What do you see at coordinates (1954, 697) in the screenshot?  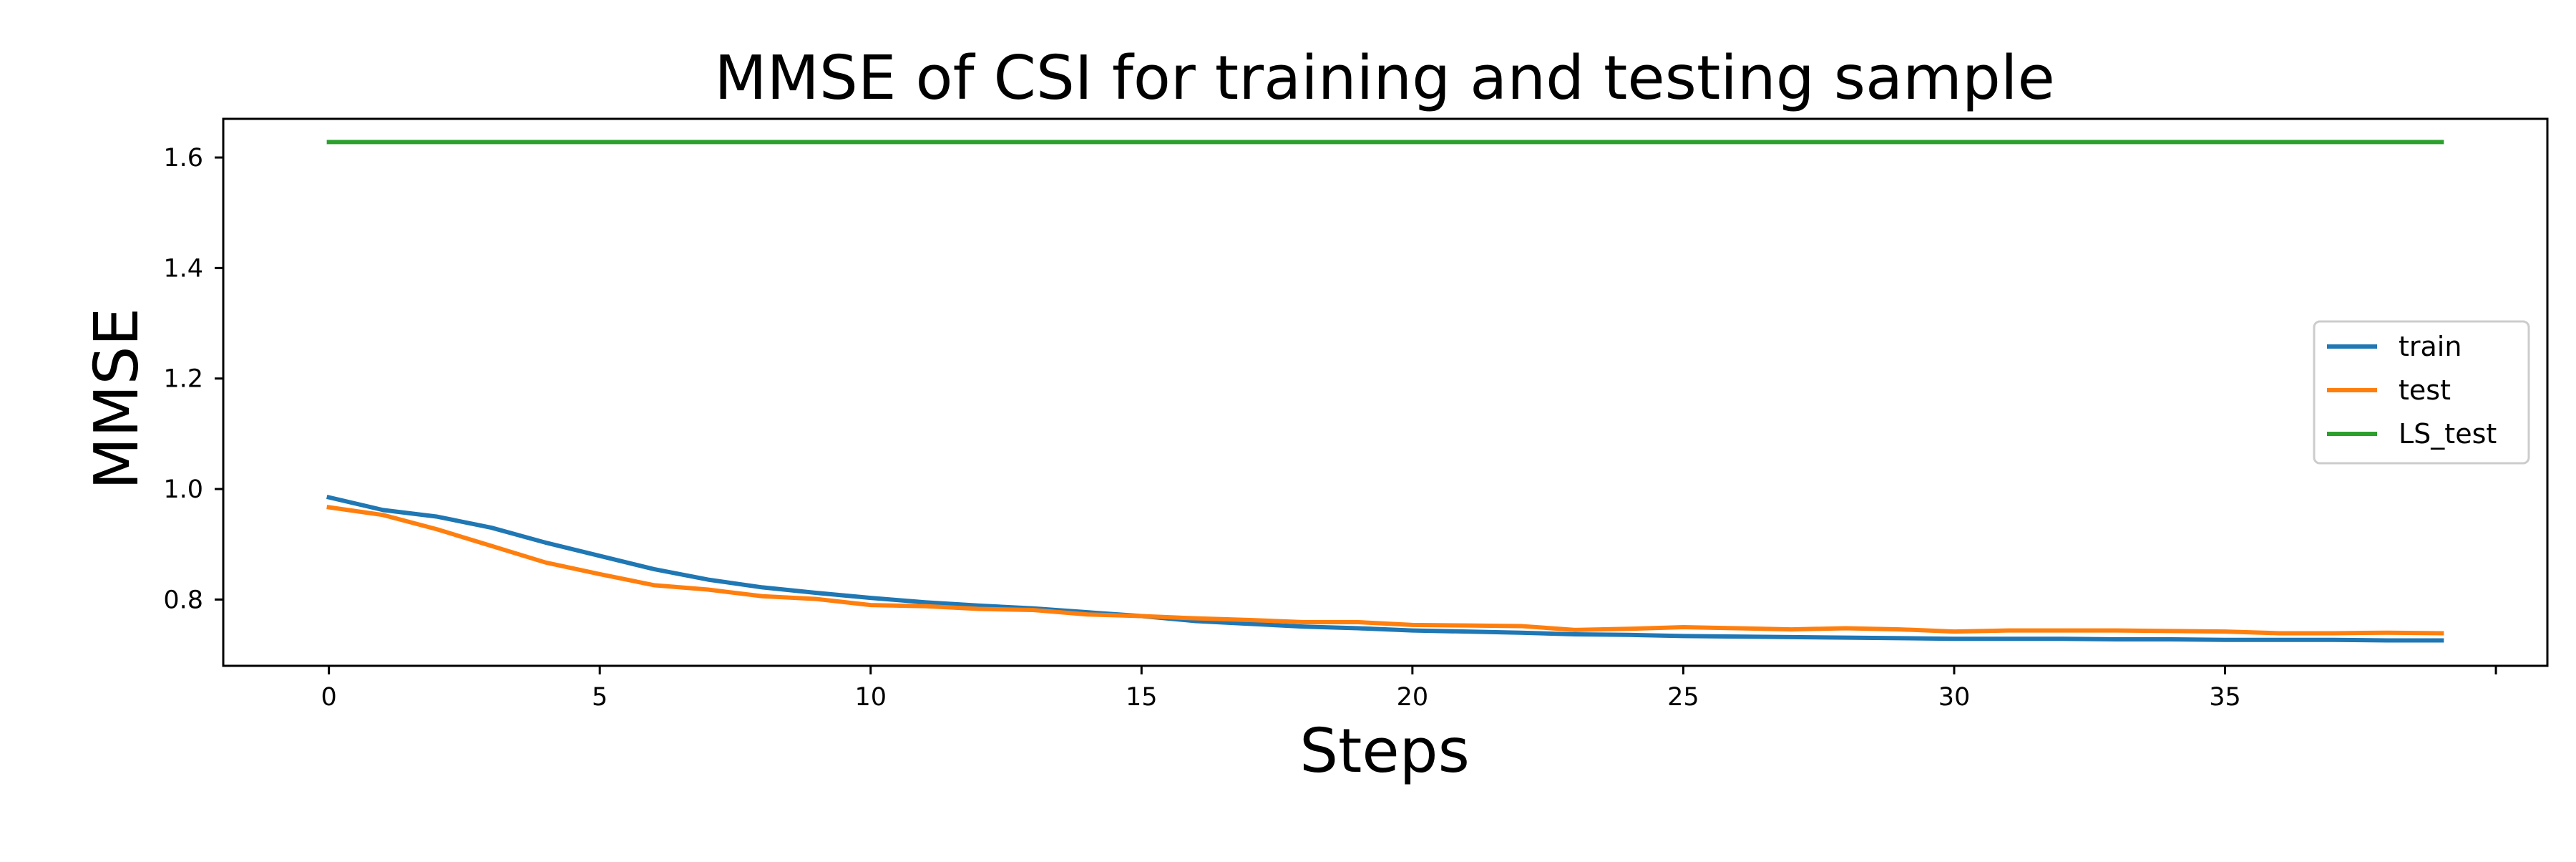 I see `x-tick-label: 30` at bounding box center [1954, 697].